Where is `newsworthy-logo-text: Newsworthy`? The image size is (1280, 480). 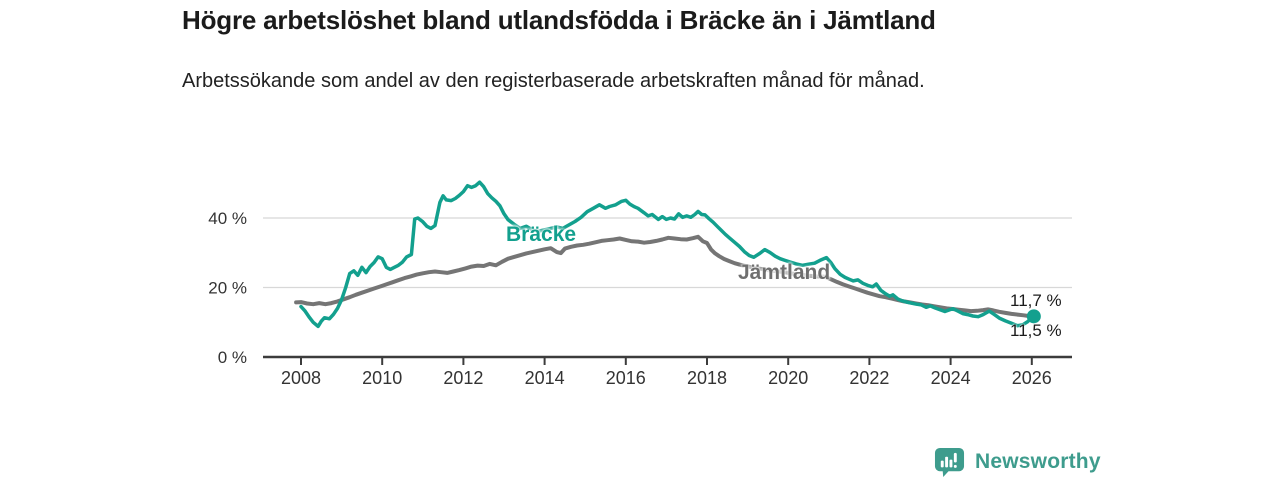 newsworthy-logo-text: Newsworthy is located at coordinates (1038, 461).